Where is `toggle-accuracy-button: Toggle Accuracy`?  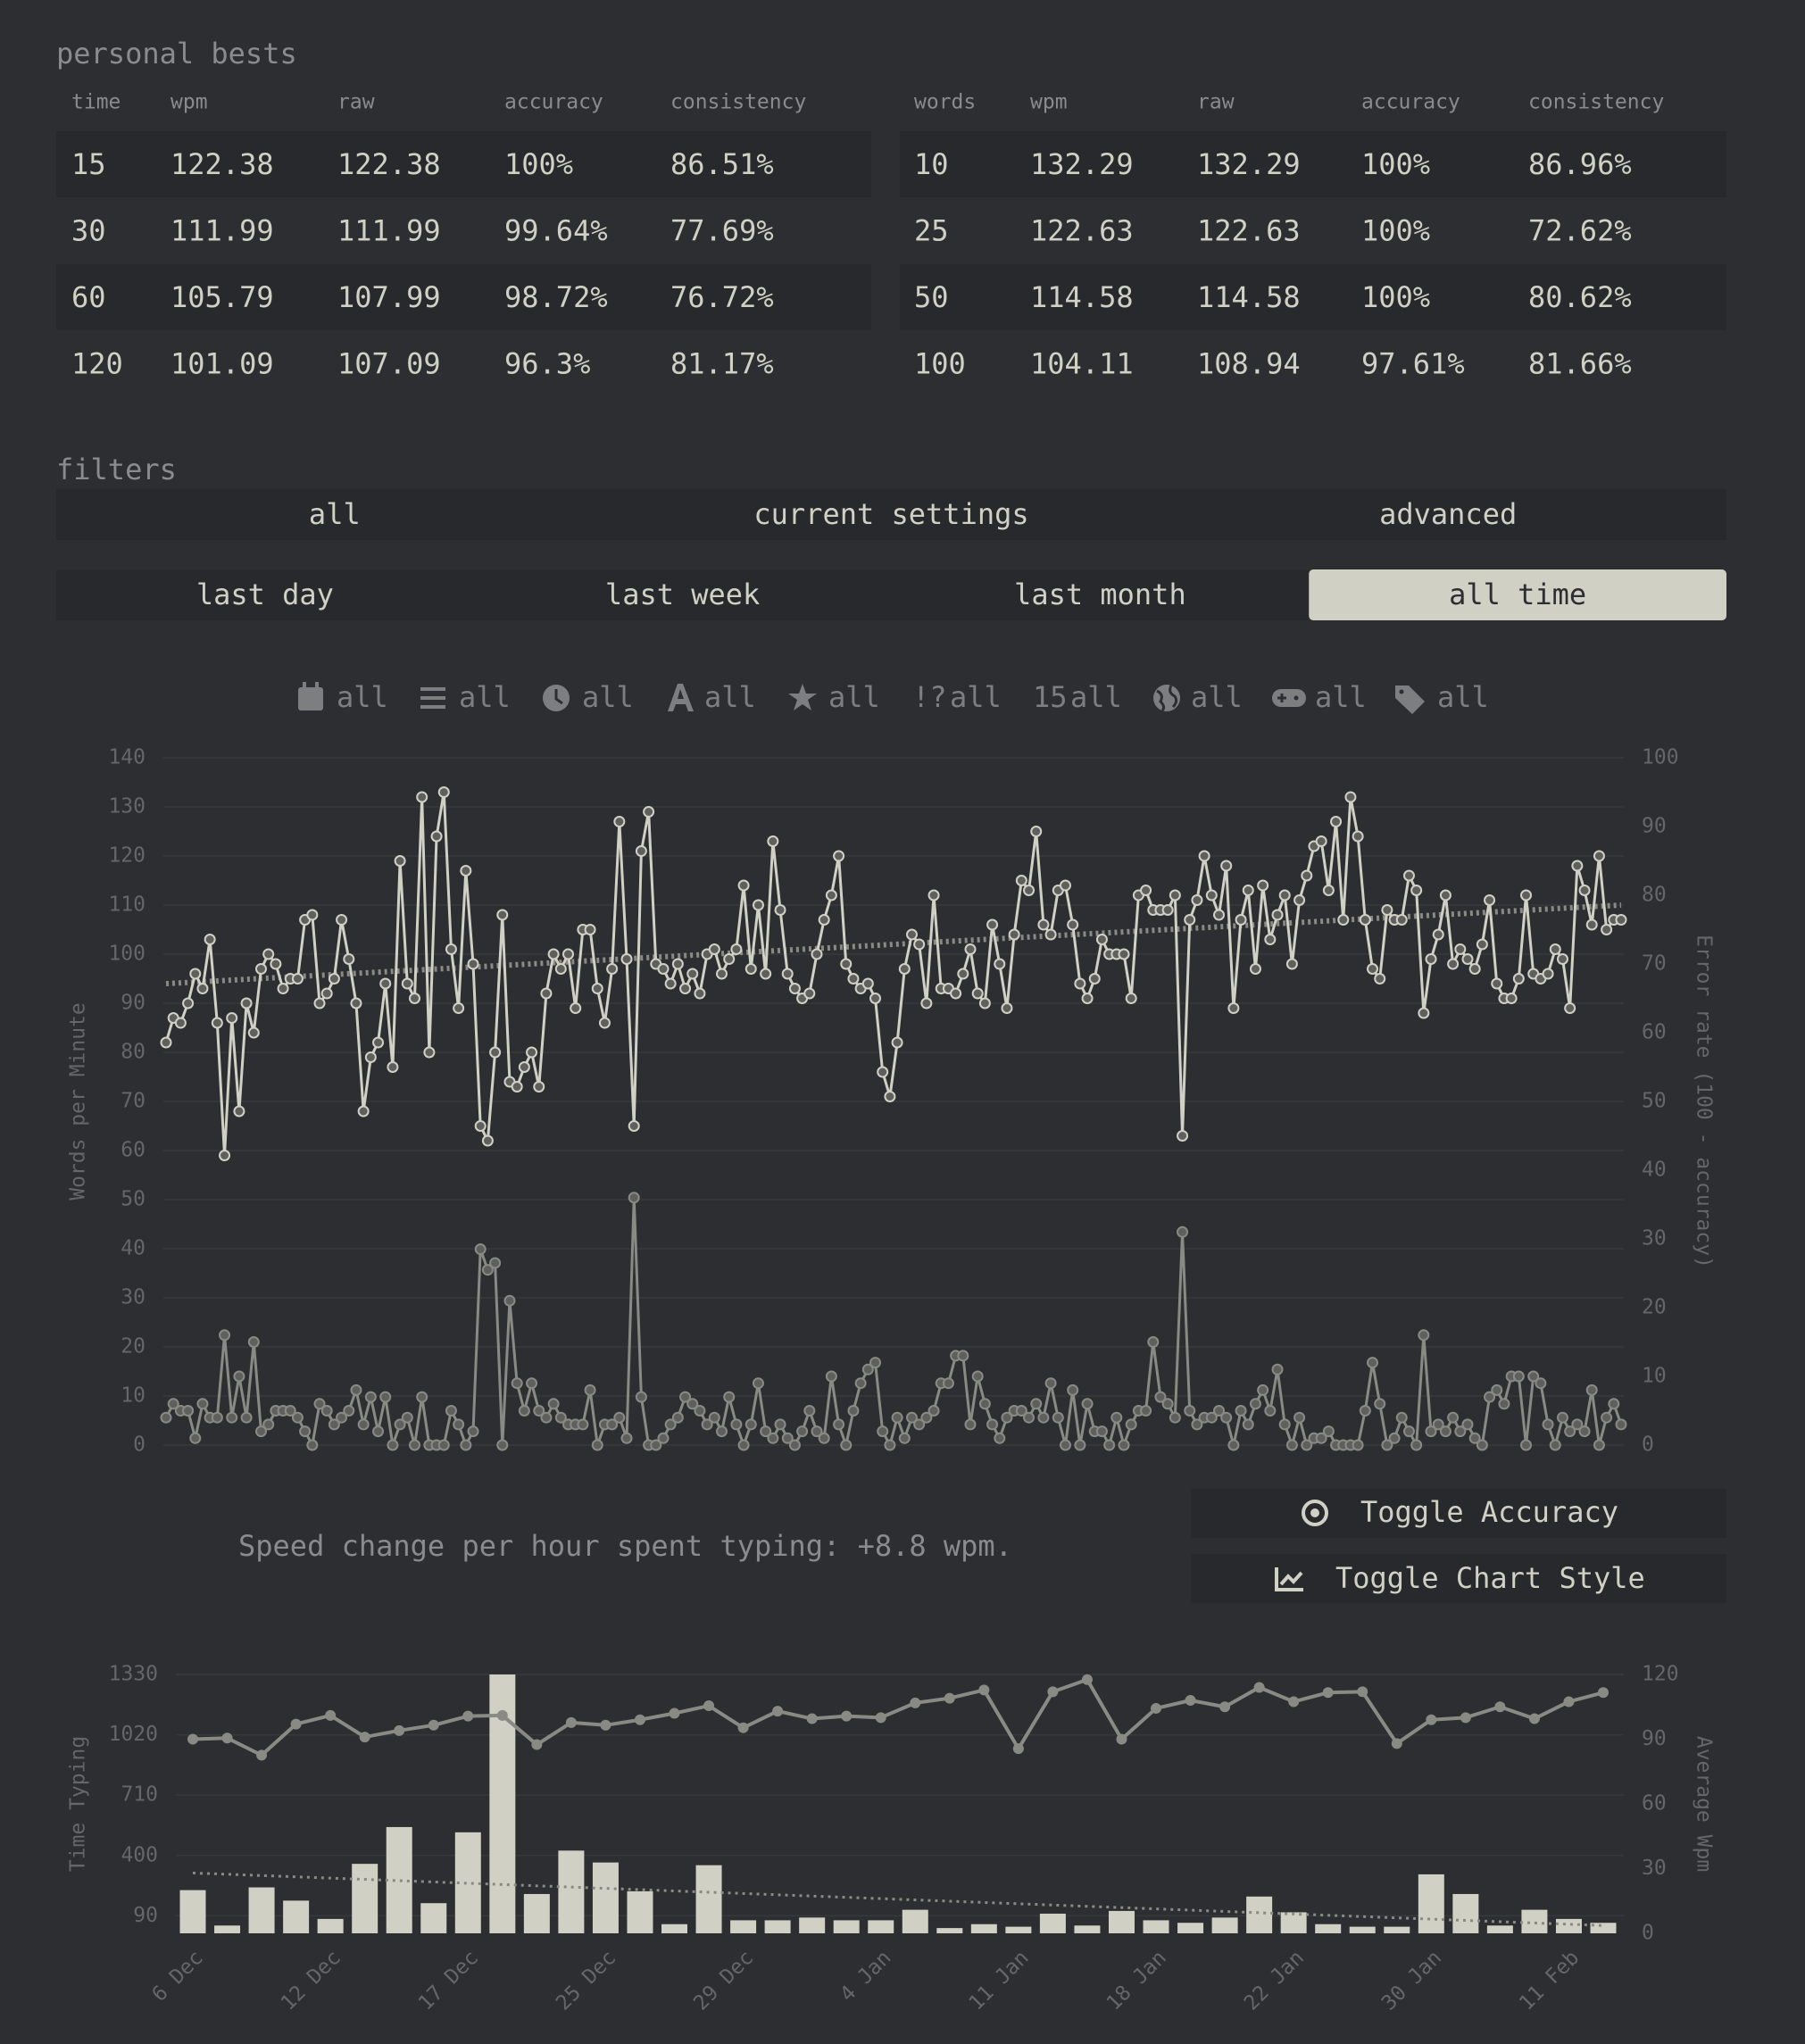 toggle-accuracy-button: Toggle Accuracy is located at coordinates (1458, 1513).